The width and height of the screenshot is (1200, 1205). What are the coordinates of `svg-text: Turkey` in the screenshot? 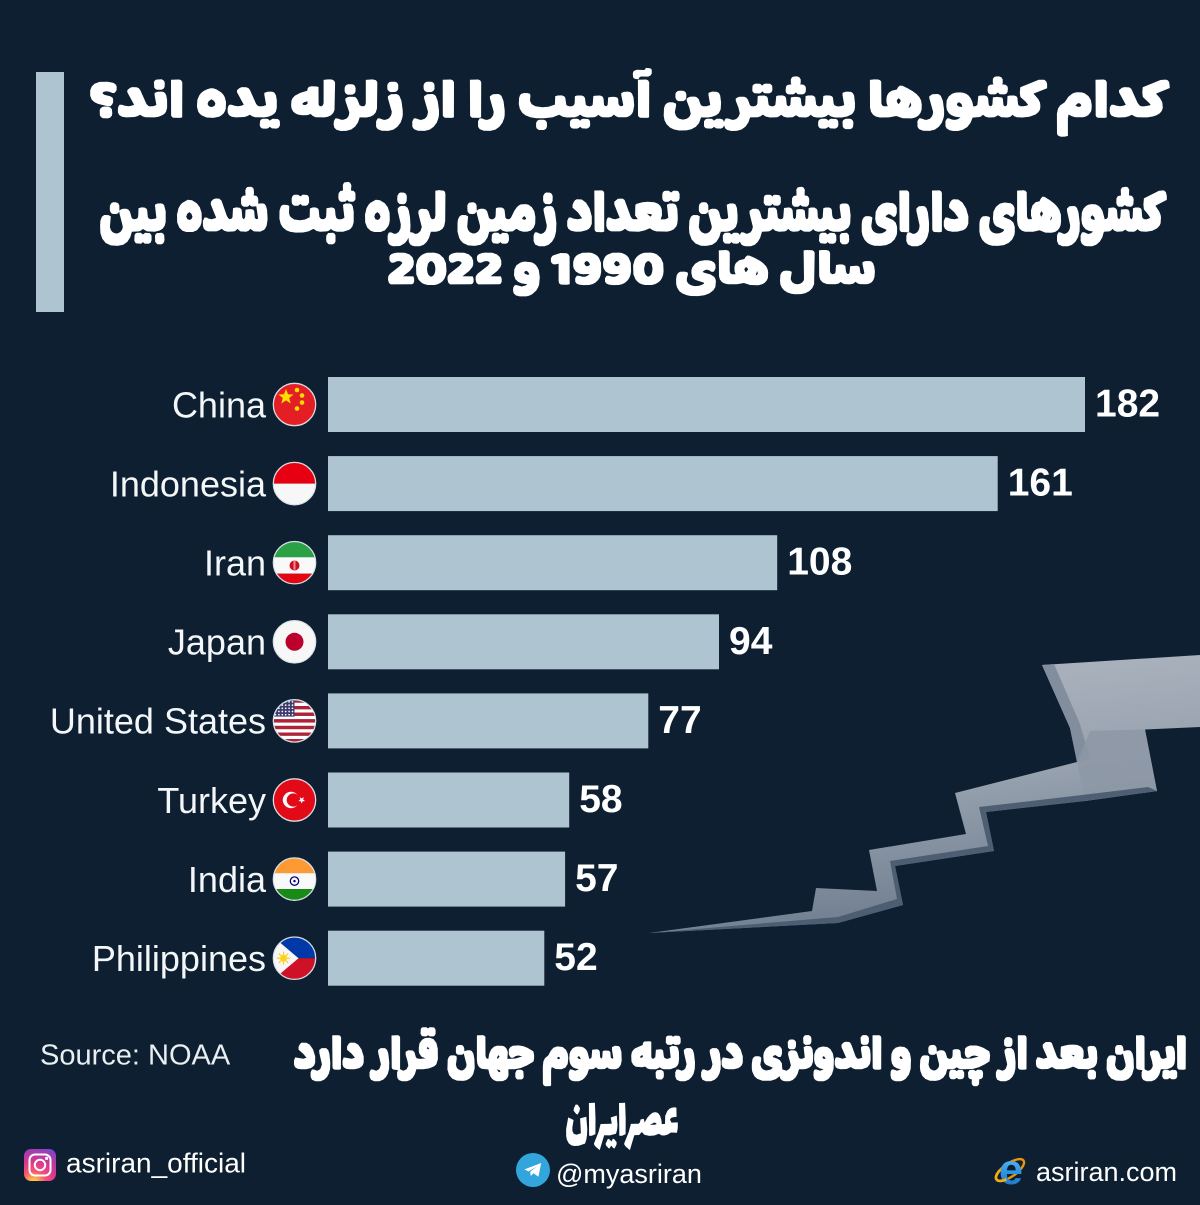 It's located at (211, 800).